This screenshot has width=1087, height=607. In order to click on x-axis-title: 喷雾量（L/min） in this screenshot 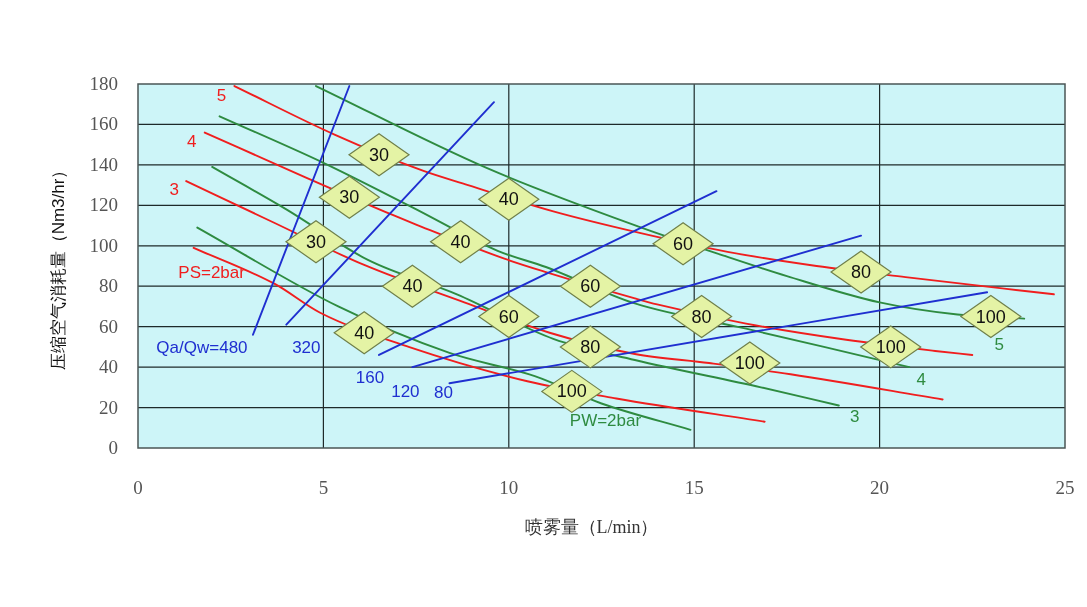, I will do `click(591, 527)`.